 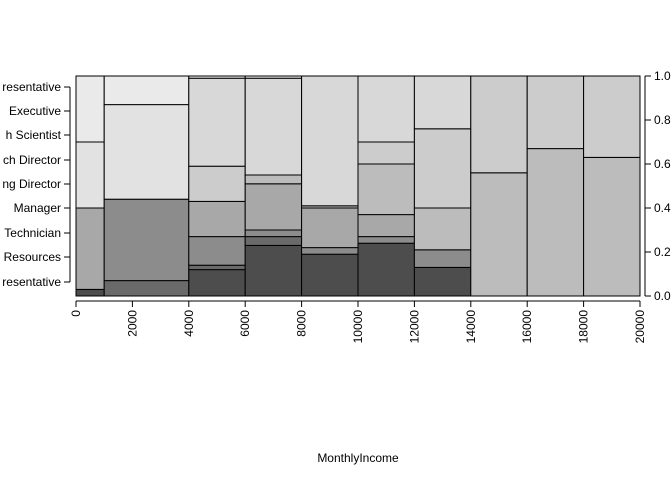 What do you see at coordinates (662, 252) in the screenshot?
I see `y-tick-label: 0.2` at bounding box center [662, 252].